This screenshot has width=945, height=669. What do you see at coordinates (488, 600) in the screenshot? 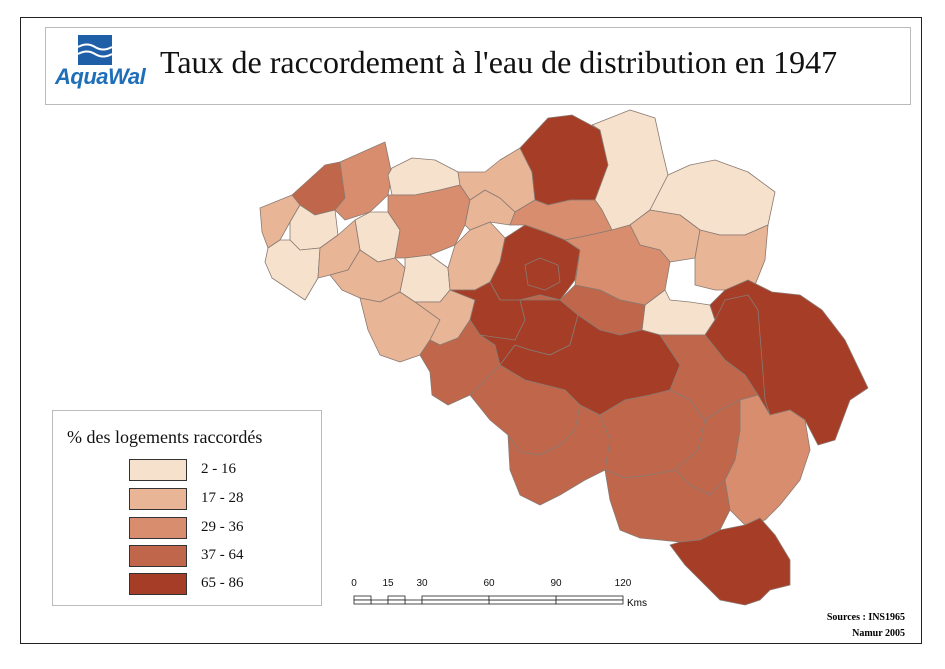
I see `scale-bar-graphic` at bounding box center [488, 600].